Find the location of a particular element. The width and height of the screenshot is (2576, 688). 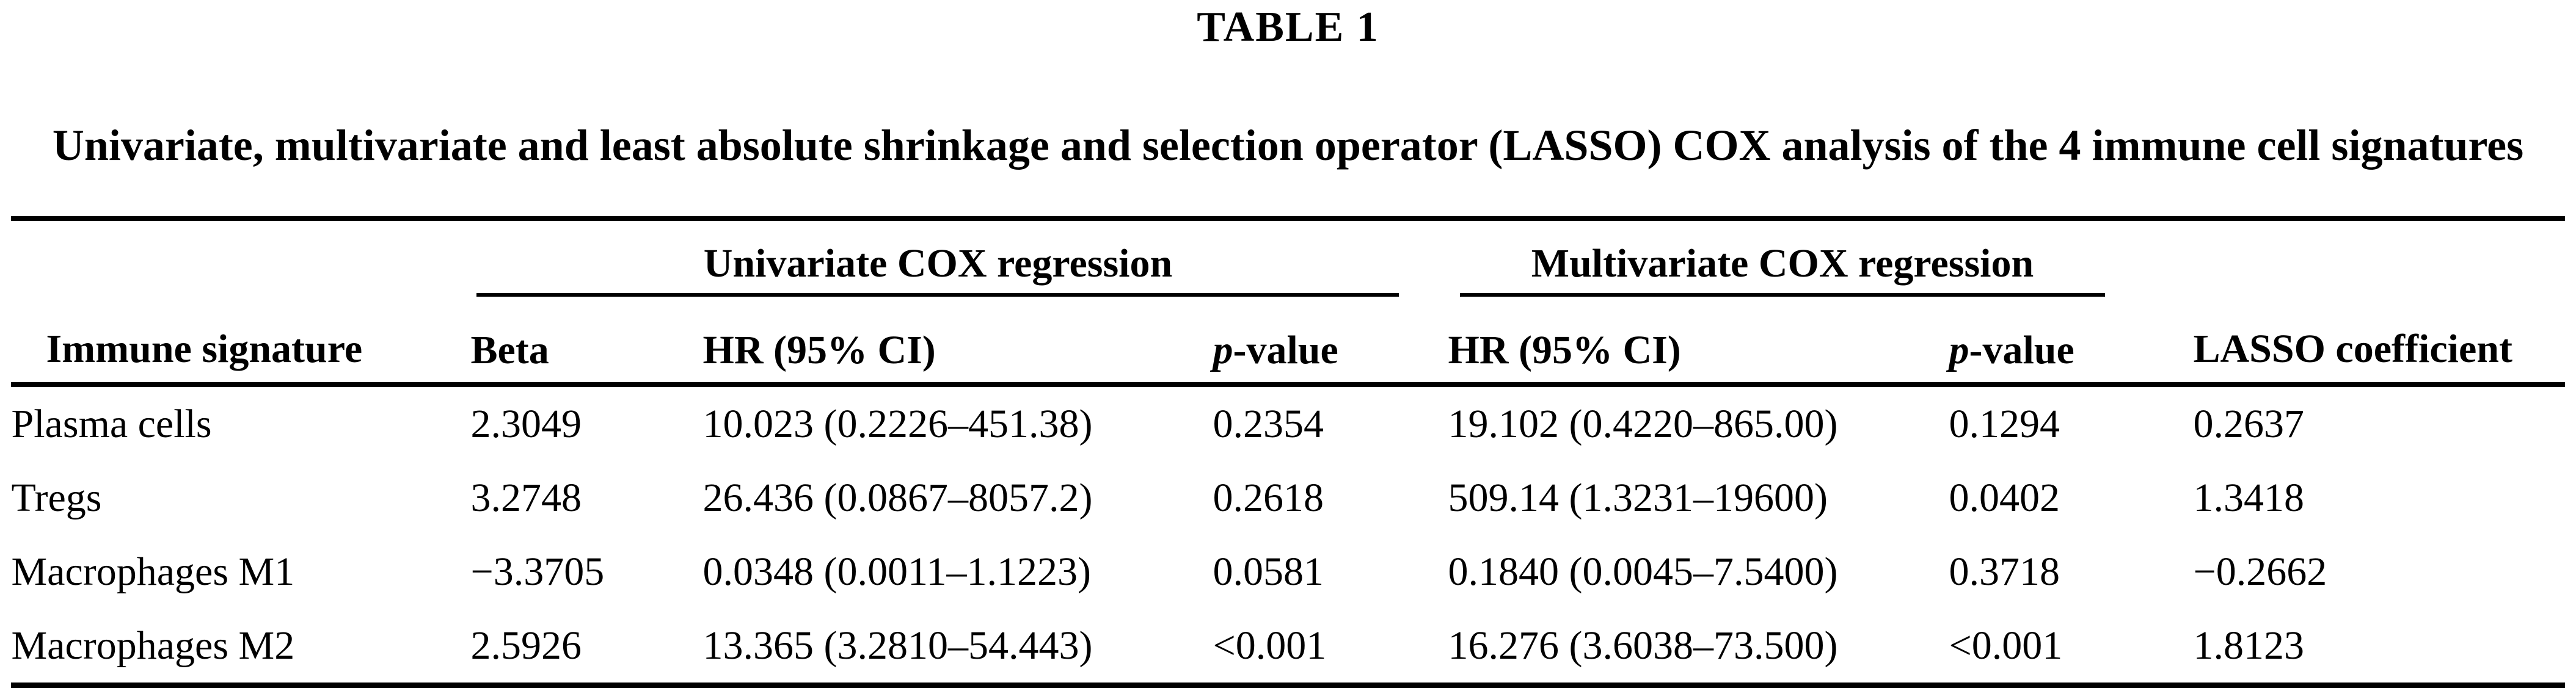

col-group-univariate-label: Univariate COX regression is located at coordinates (938, 263).